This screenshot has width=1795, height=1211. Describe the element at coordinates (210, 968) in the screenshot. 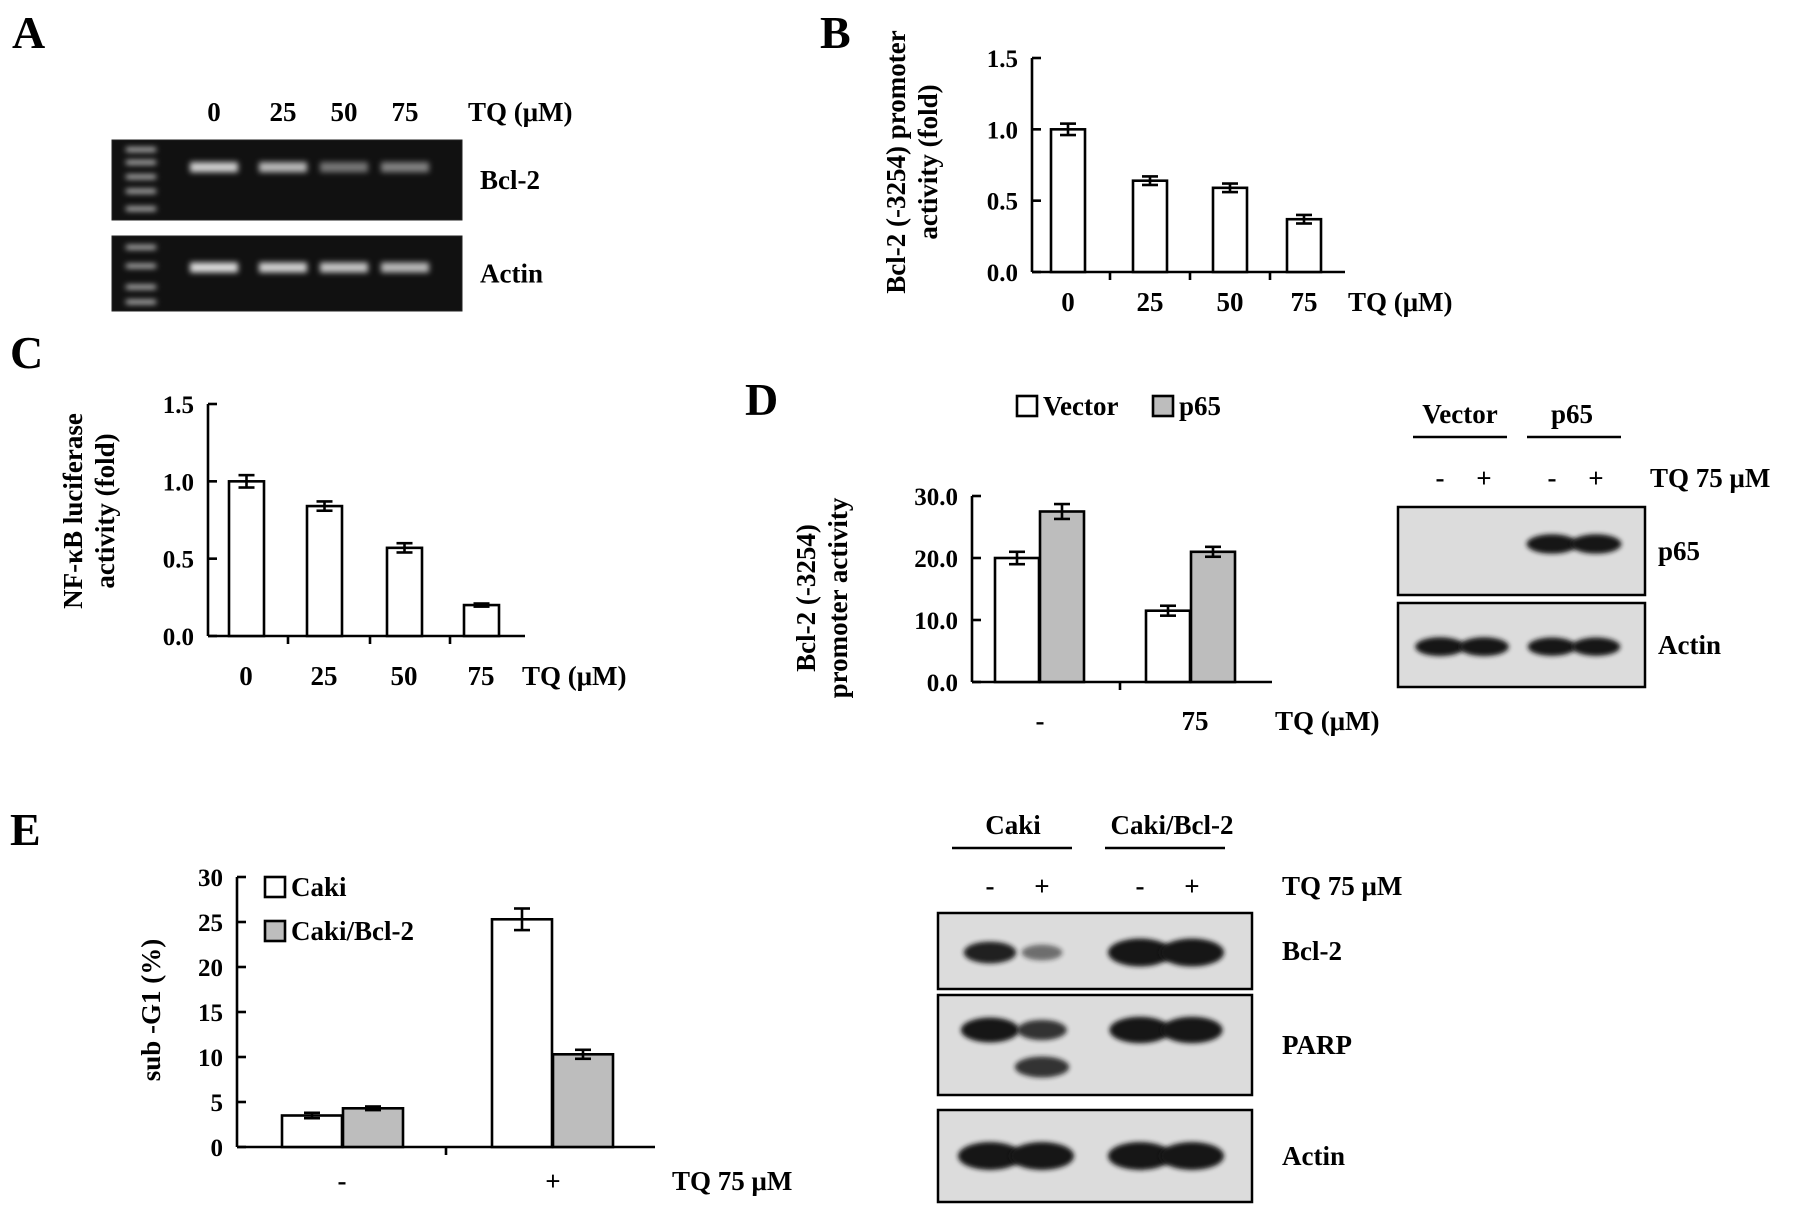

I see `y-tick-label: 20` at that location.